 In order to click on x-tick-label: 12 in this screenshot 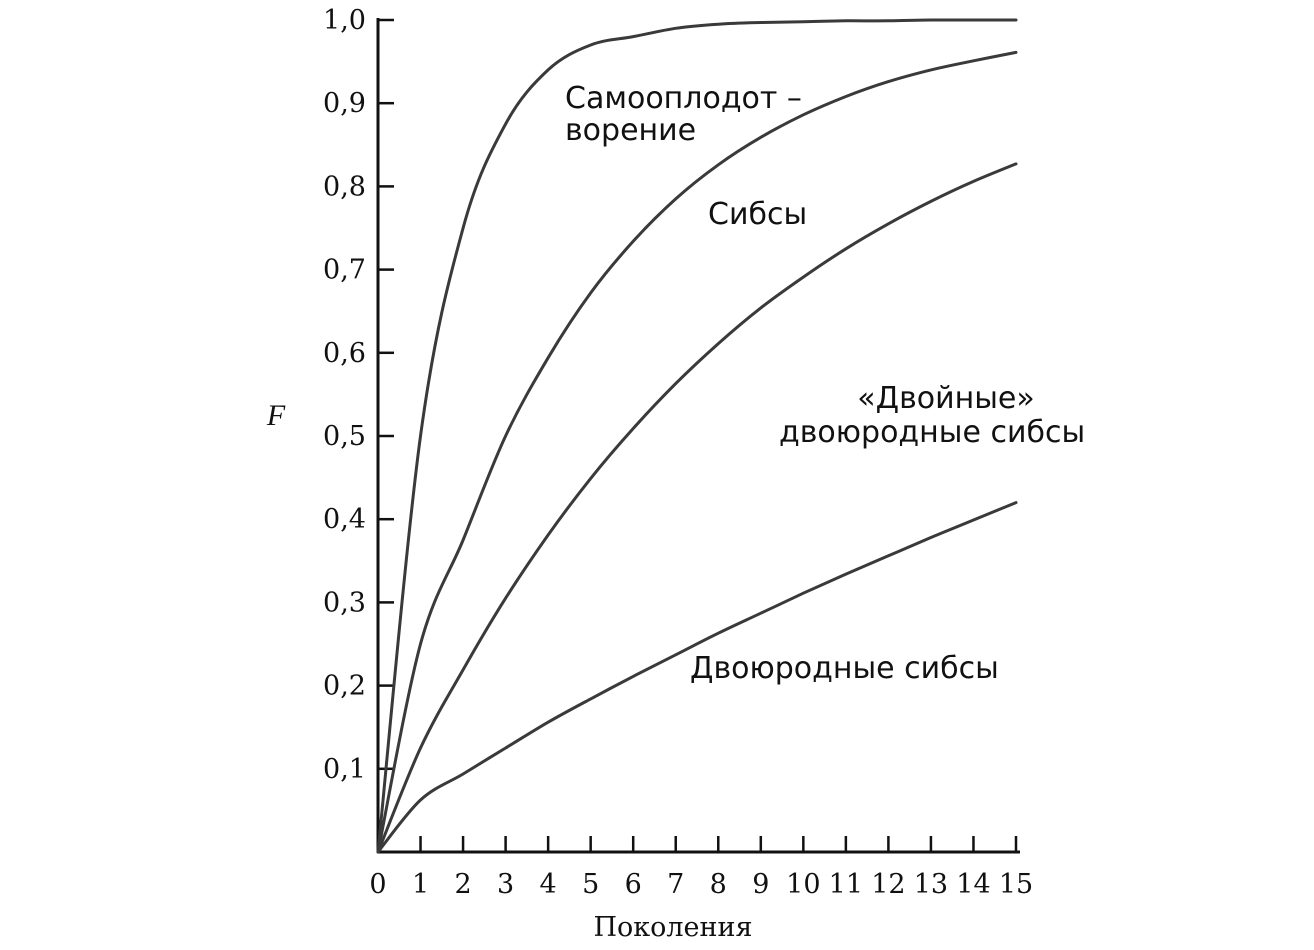, I will do `click(888, 884)`.